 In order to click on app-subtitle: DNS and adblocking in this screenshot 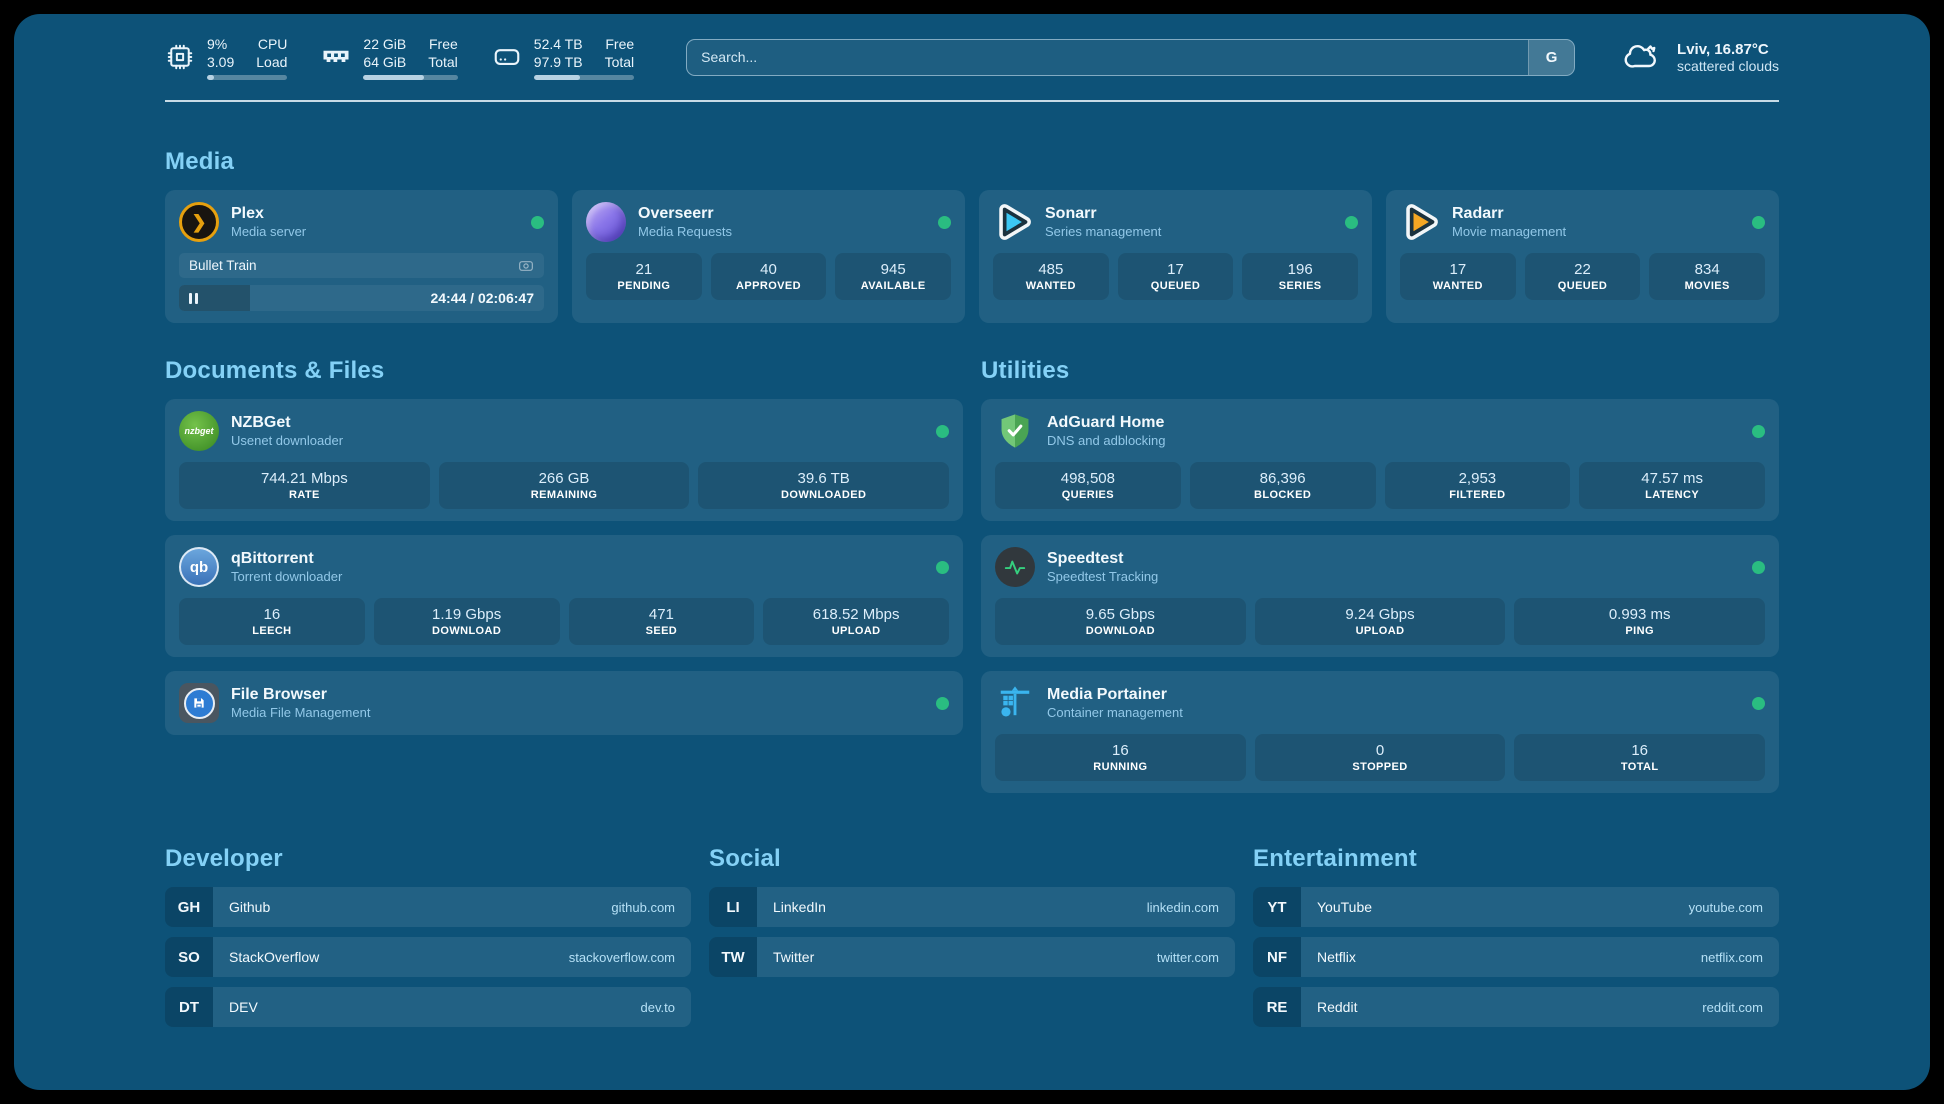, I will do `click(1106, 440)`.